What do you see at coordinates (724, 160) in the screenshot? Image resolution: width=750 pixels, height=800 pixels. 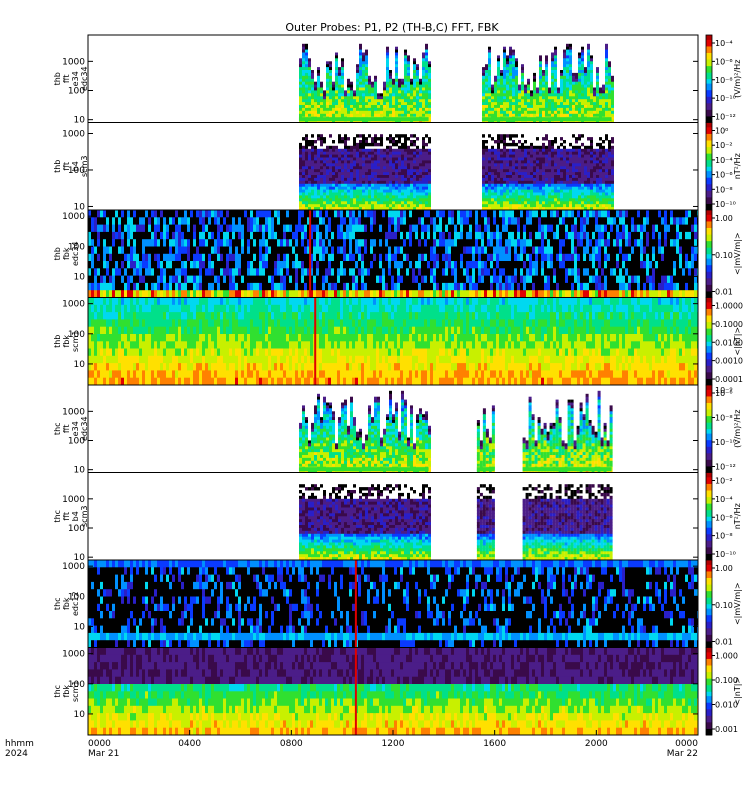 I see `panel-2-cbtick-3: 10⁻⁴` at bounding box center [724, 160].